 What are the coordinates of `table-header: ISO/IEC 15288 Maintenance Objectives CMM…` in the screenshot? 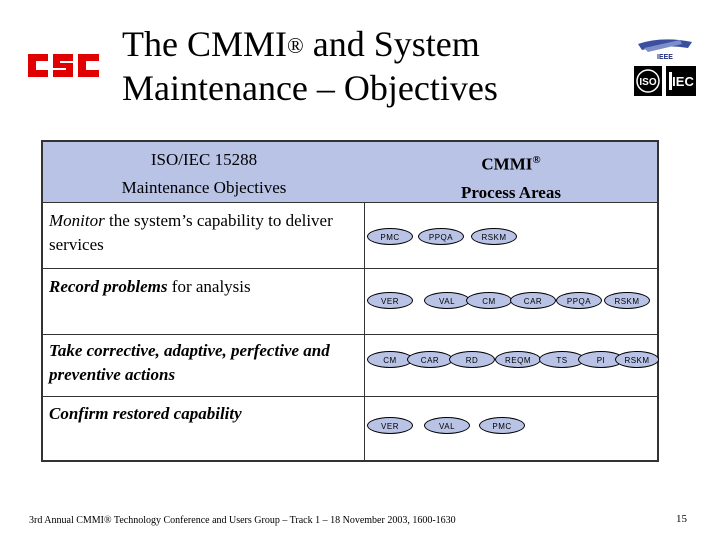 It's located at (350, 172).